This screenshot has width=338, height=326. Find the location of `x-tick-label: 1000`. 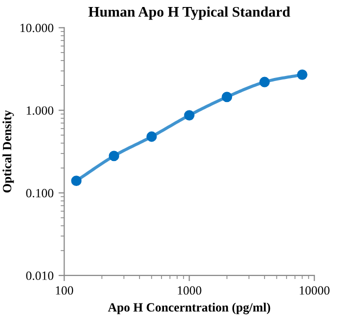

x-tick-label: 1000 is located at coordinates (190, 290).